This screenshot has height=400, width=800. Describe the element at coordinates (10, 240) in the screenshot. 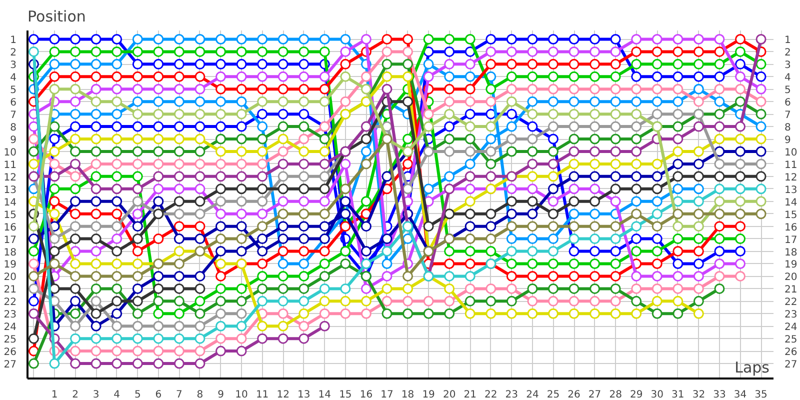

I see `y-tick-label: 17` at that location.